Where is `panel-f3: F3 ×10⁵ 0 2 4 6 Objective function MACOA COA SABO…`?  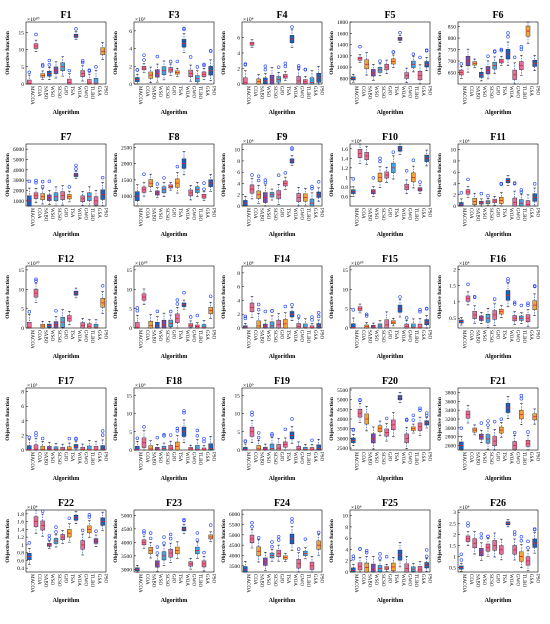
panel-f3: F3 ×10⁵ 0 2 4 6 Objective function MACOA COA SABO… is located at coordinates (164, 63).